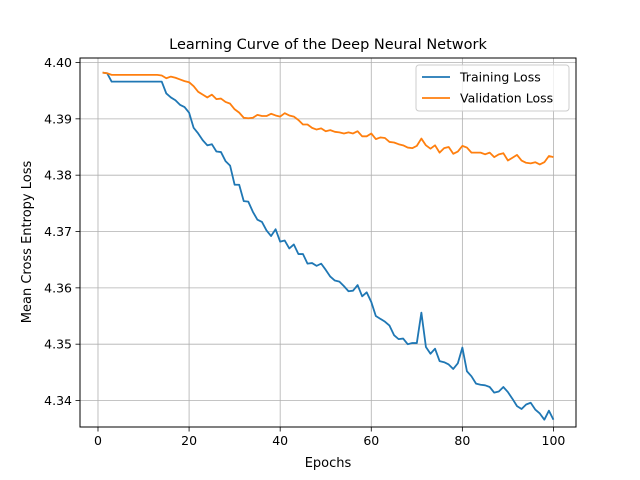 Image resolution: width=640 pixels, height=480 pixels. Describe the element at coordinates (554, 440) in the screenshot. I see `x-tick-label: 100` at that location.